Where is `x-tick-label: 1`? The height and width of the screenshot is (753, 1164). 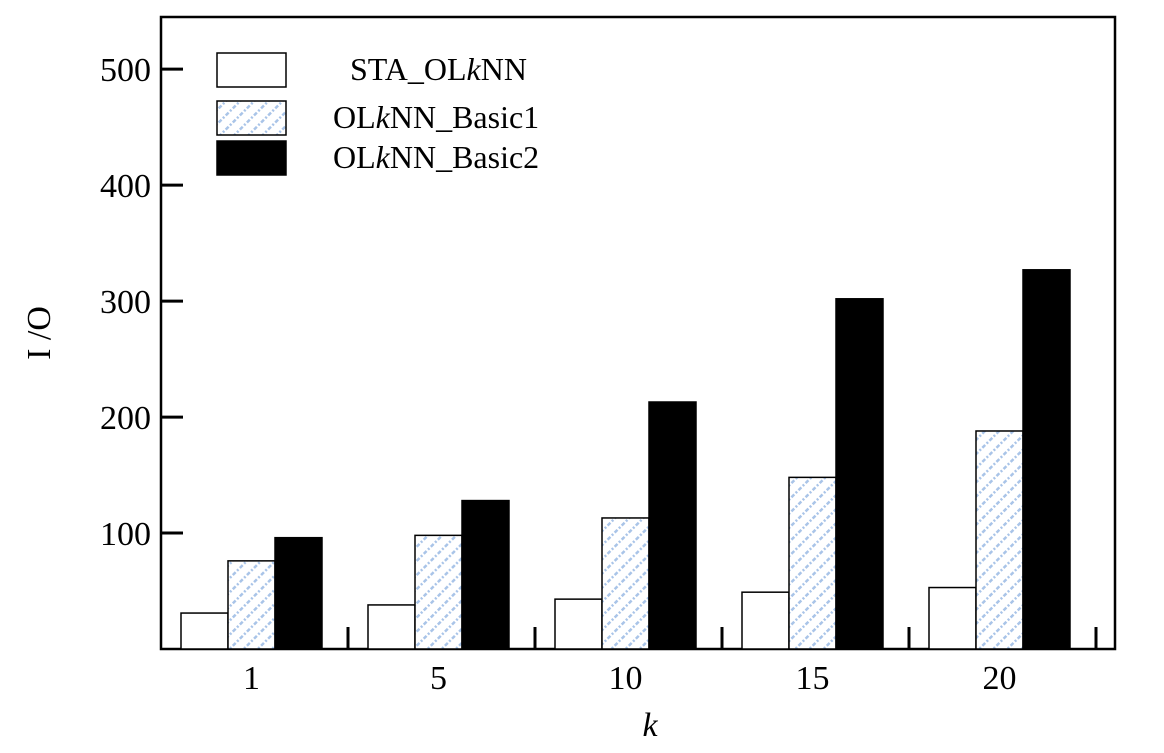 x-tick-label: 1 is located at coordinates (251, 678).